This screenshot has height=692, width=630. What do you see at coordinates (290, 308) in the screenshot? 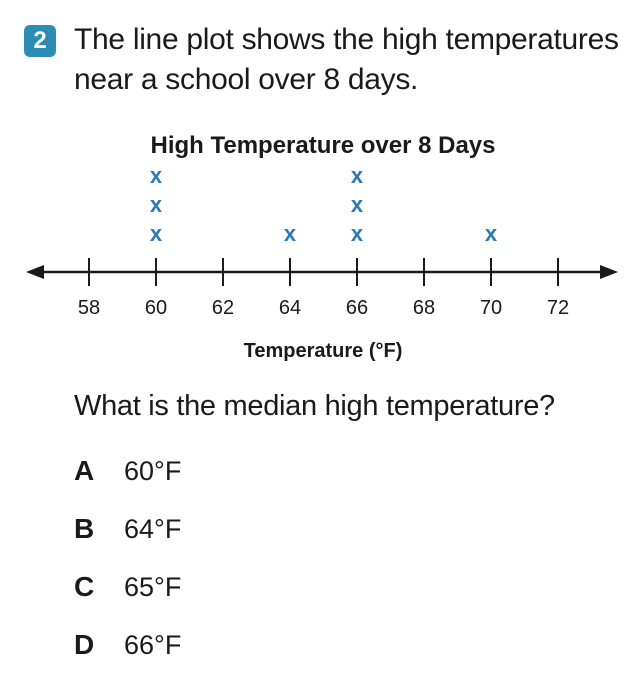
I see `tick-label: 64` at bounding box center [290, 308].